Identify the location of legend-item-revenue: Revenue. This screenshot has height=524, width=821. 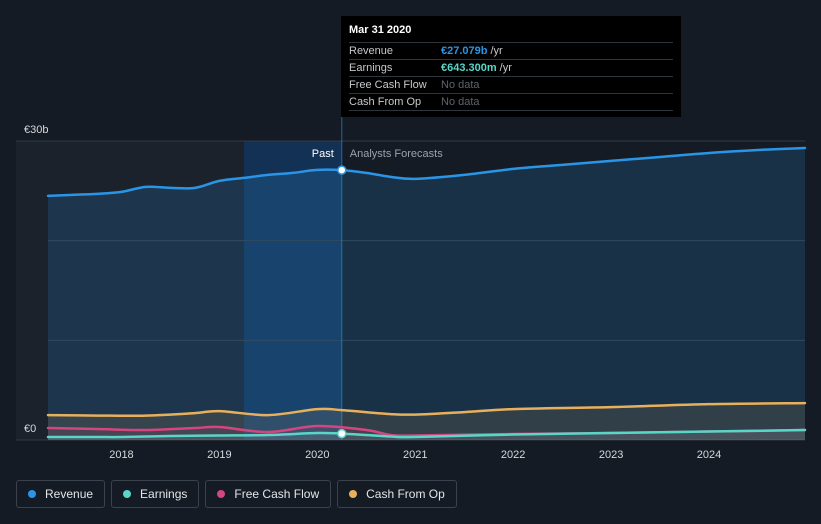
(61, 494).